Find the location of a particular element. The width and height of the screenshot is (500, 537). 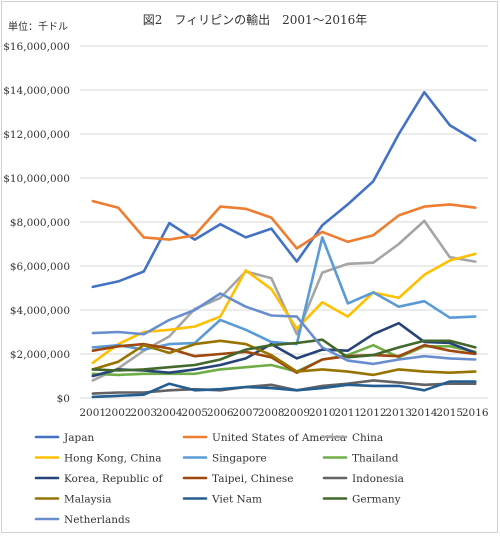

y-tick-label: $12,000,000 is located at coordinates (36, 135).